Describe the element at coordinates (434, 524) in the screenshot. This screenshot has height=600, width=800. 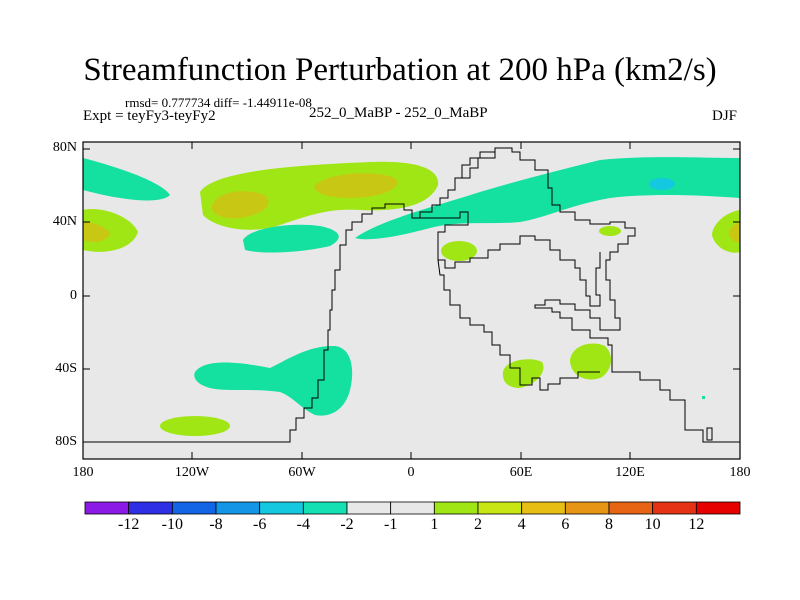
I see `colorbar-label: 1` at that location.